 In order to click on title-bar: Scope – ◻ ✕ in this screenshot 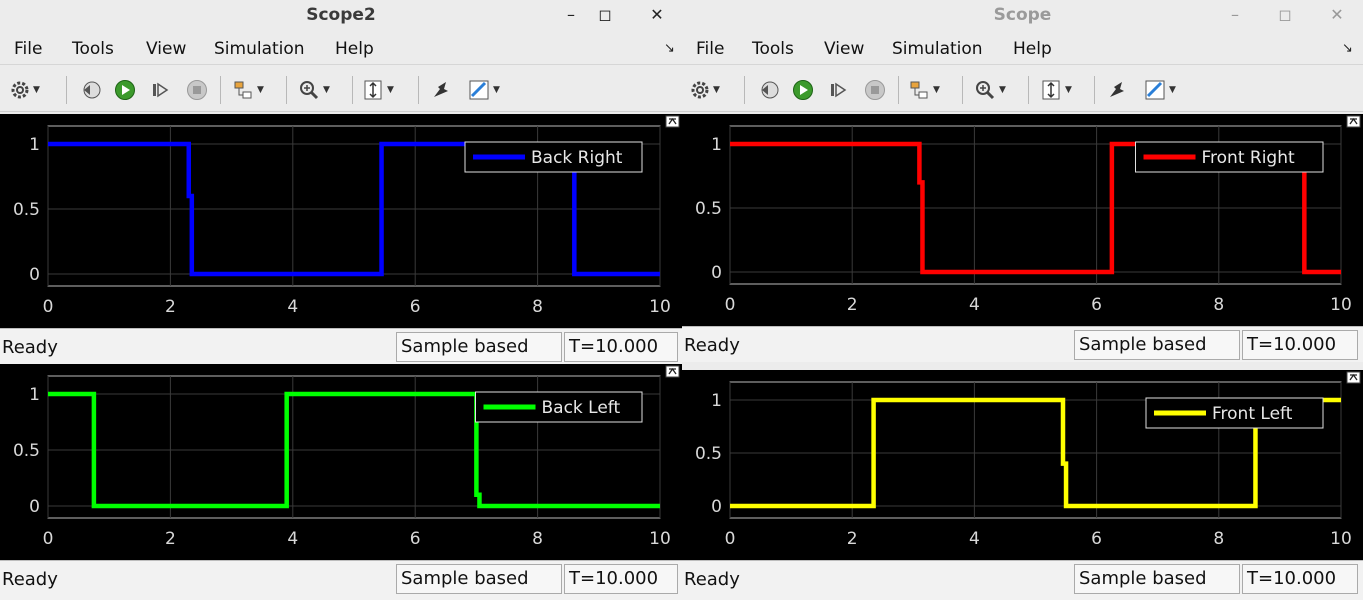, I will do `click(1022, 15)`.